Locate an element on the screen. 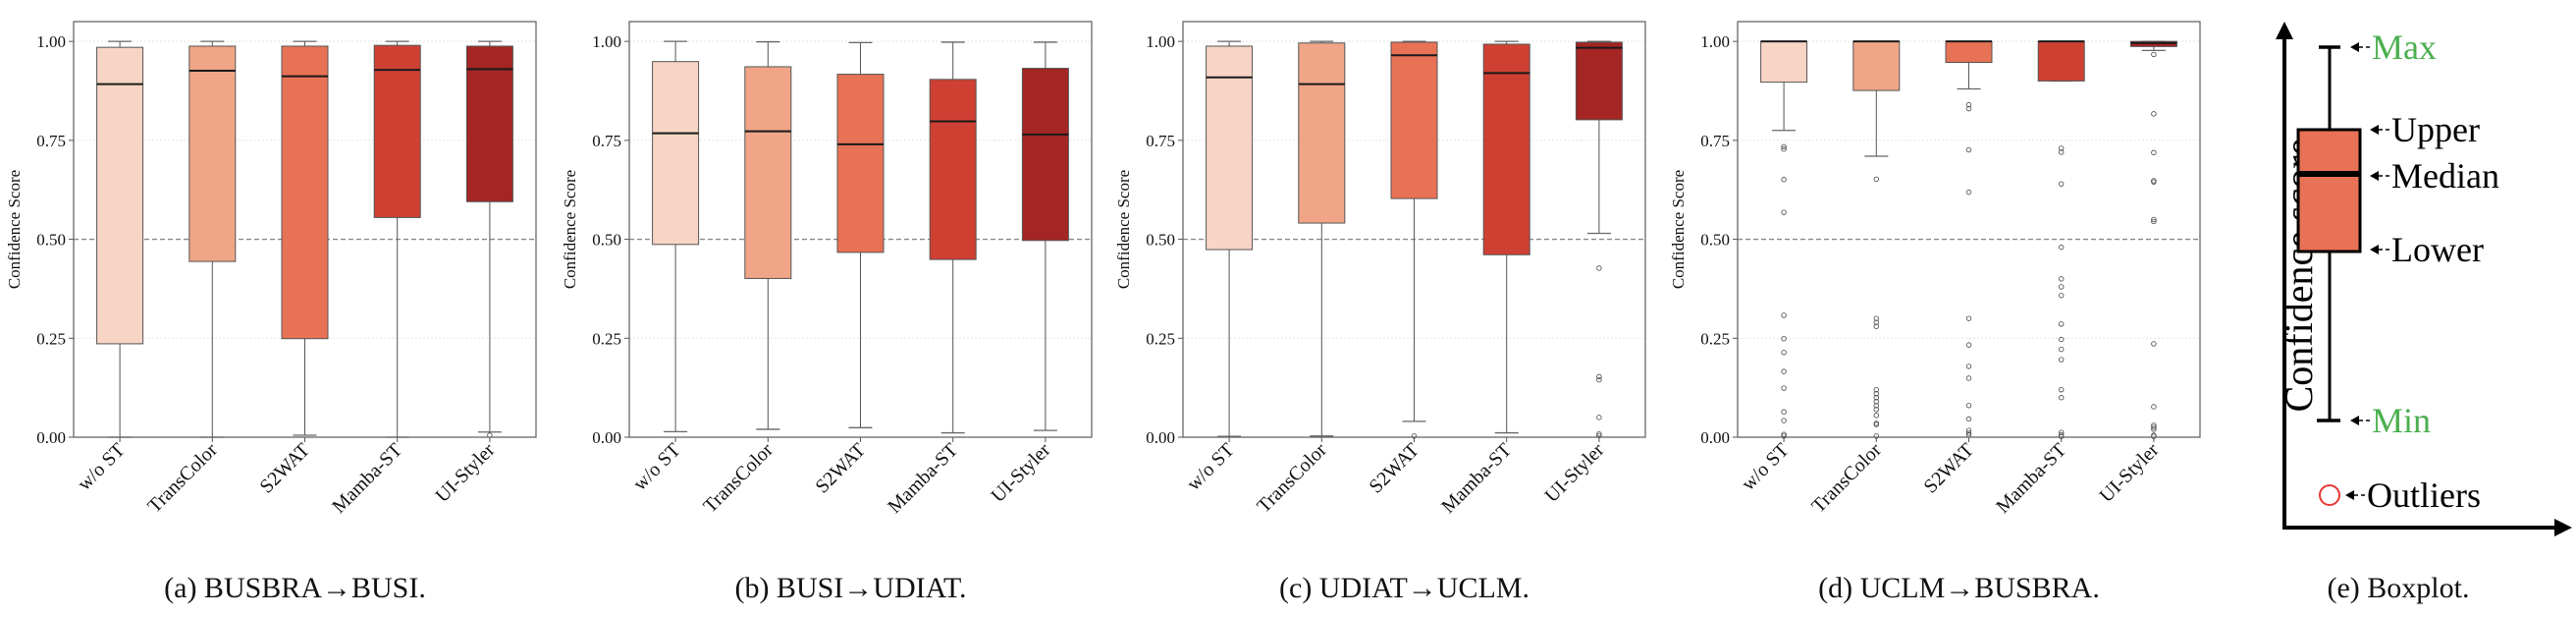 The width and height of the screenshot is (2576, 617). x-tick-label: UI-Styler is located at coordinates (2129, 473).